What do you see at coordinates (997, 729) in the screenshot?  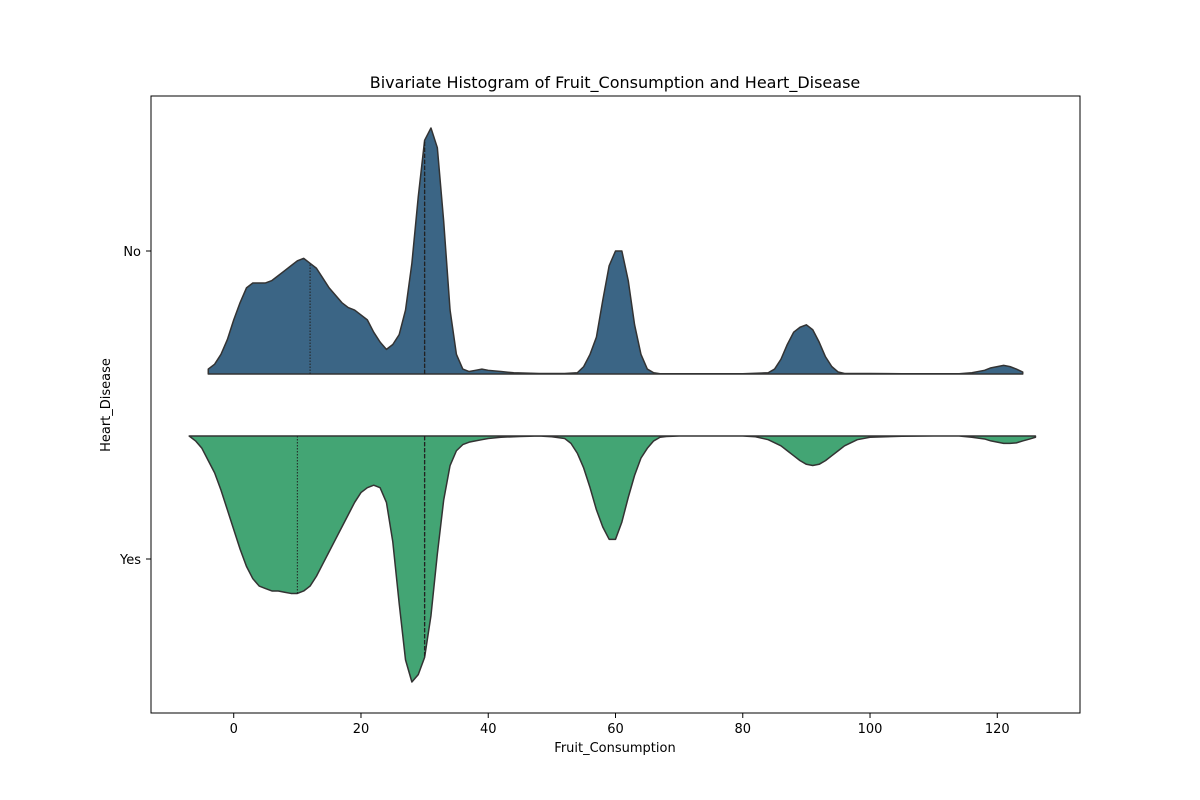 I see `x-tick-label: 120` at bounding box center [997, 729].